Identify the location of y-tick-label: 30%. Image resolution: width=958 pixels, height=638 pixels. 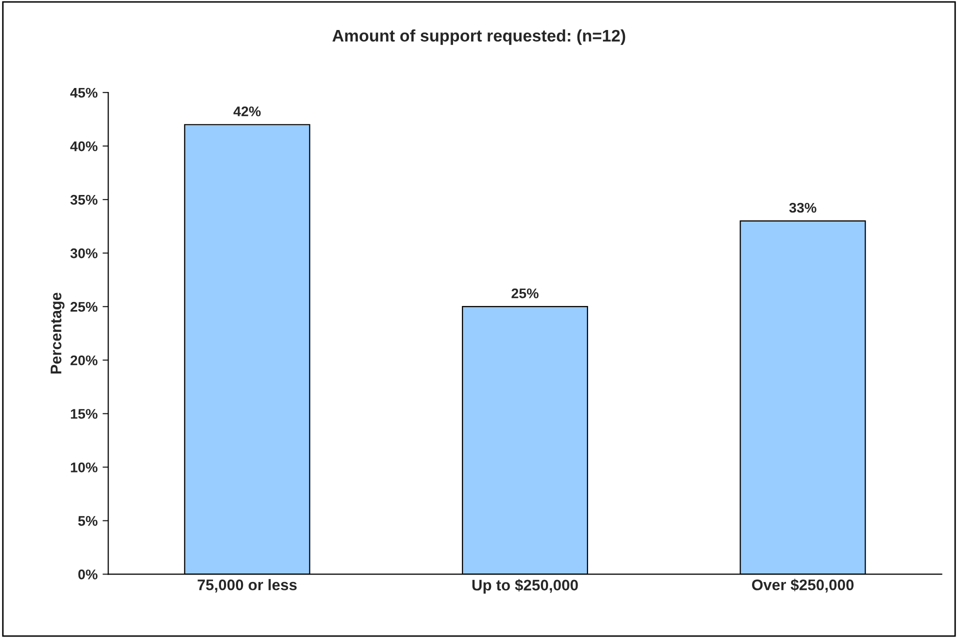
(84, 253).